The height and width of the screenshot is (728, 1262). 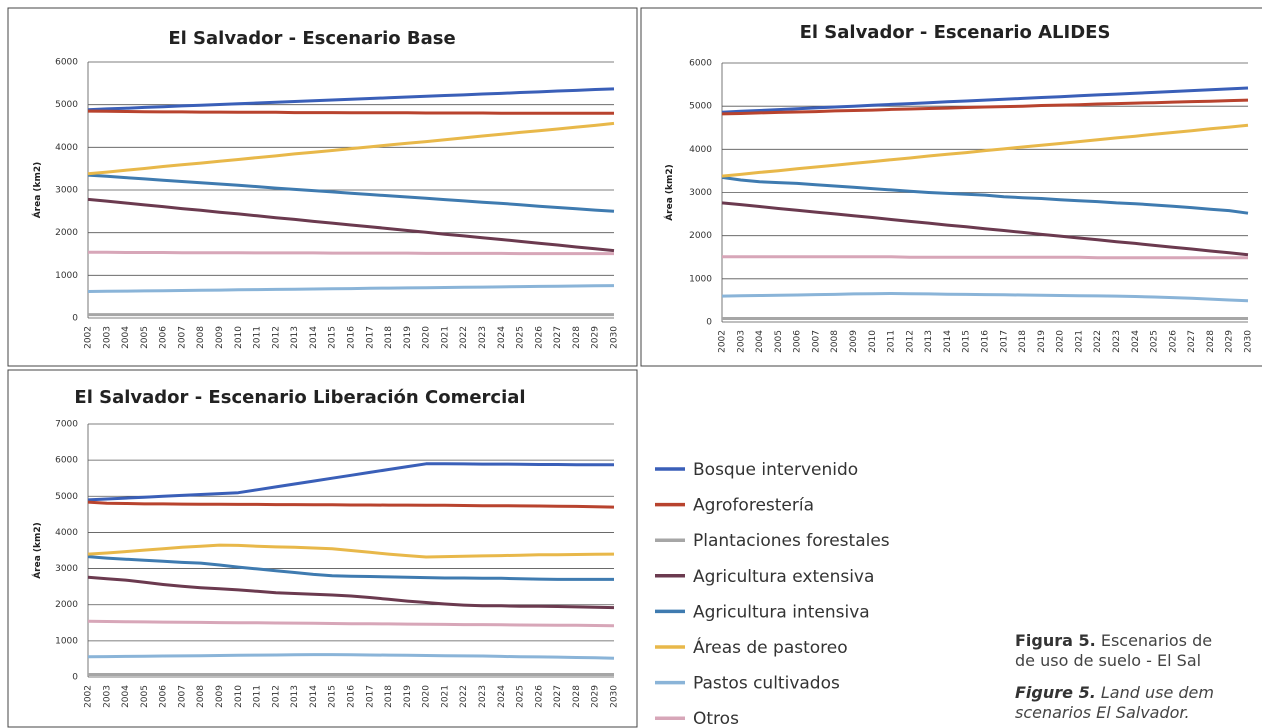 I want to click on legend-label: Pastos cultivados, so click(x=766, y=684).